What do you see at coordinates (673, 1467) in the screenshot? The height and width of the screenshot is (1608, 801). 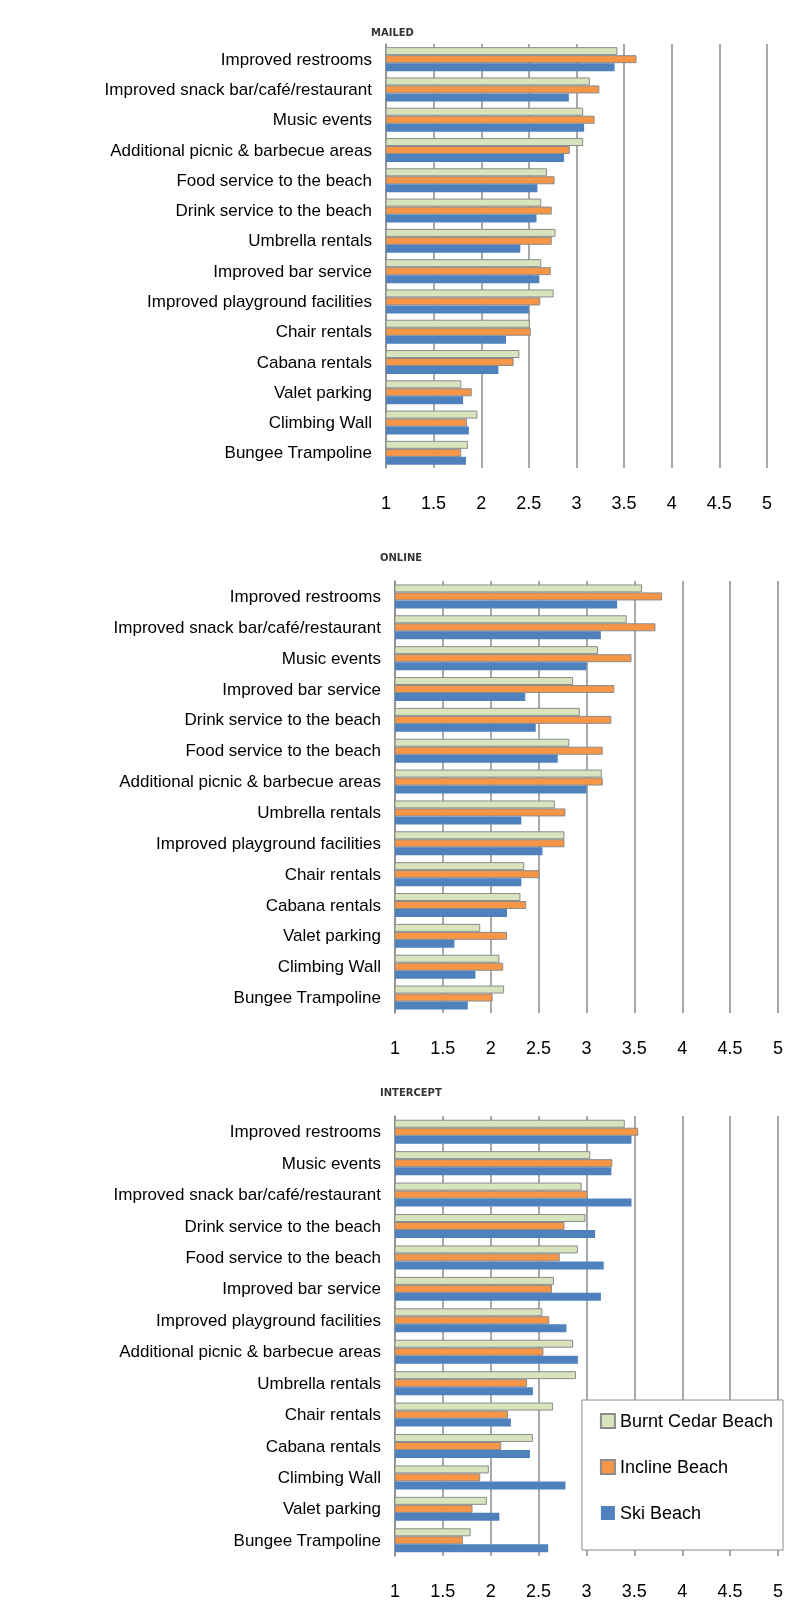 I see `legend-label: Incline Beach` at bounding box center [673, 1467].